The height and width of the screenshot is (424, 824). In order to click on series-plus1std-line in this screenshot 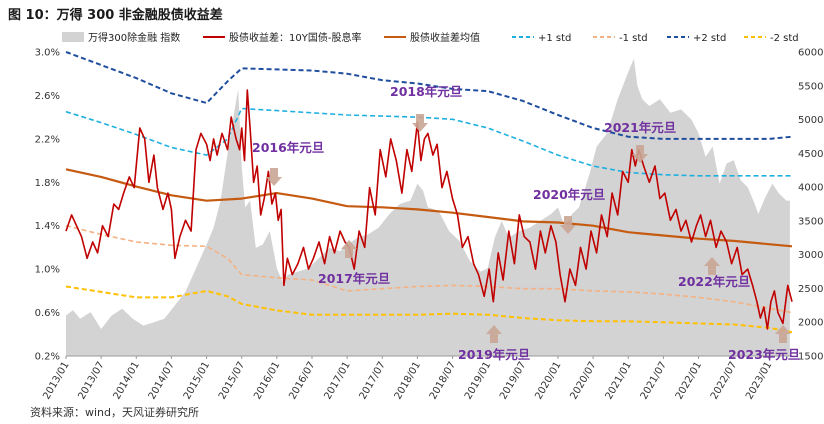, I will do `click(428, 142)`.